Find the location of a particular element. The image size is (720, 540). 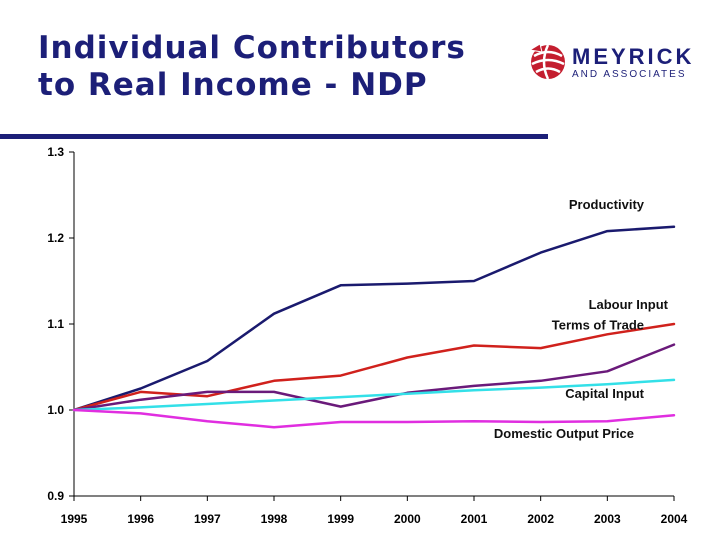

x-tick-label: 2003 is located at coordinates (607, 519).